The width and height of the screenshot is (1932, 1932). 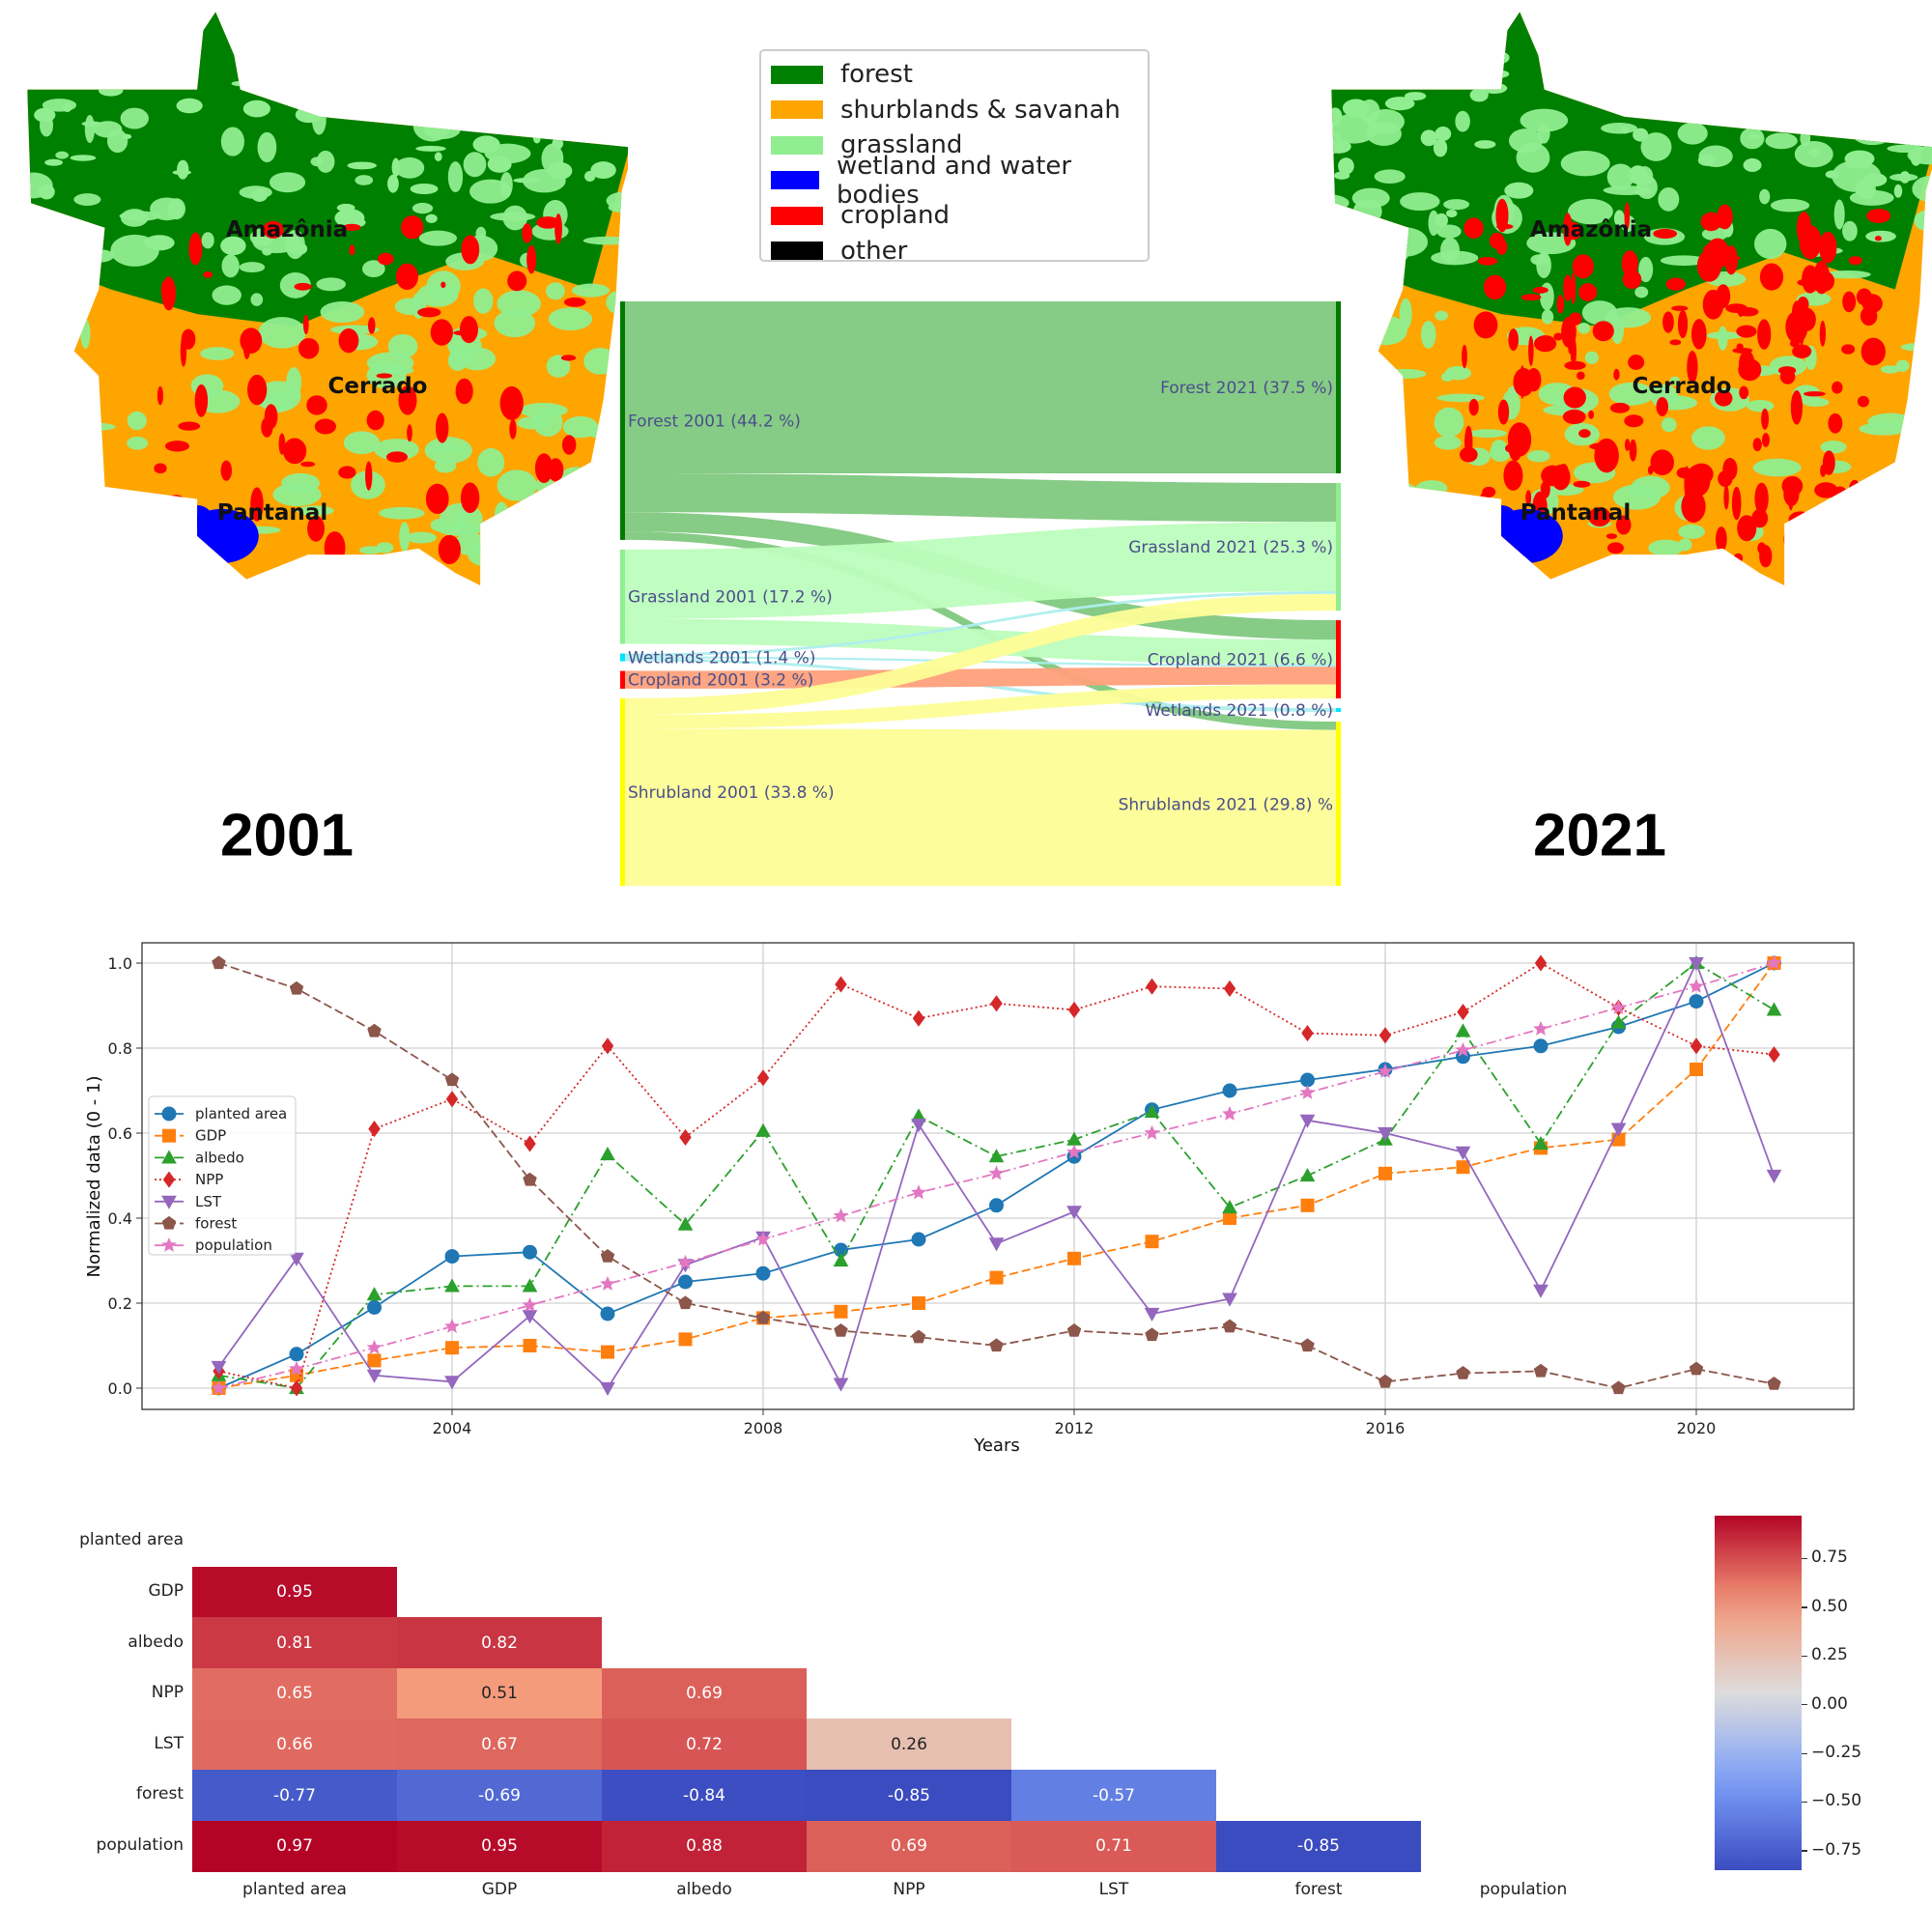 What do you see at coordinates (1591, 229) in the screenshot?
I see `region-label-amazonia: Amazônia` at bounding box center [1591, 229].